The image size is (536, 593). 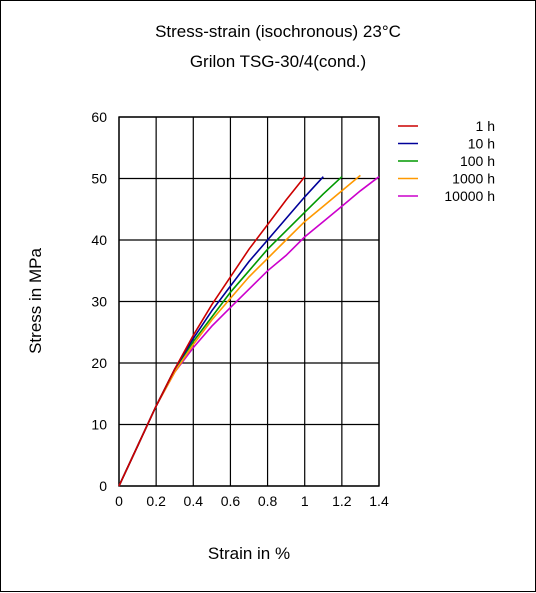 What do you see at coordinates (278, 61) in the screenshot?
I see `chart-subtitle: Grilon TSG-30/4(cond.)` at bounding box center [278, 61].